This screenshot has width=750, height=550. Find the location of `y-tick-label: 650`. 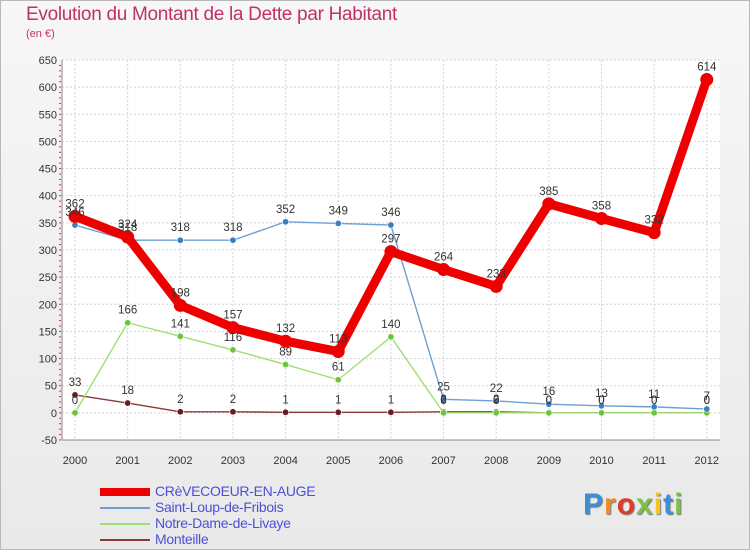

y-tick-label: 650 is located at coordinates (48, 61).